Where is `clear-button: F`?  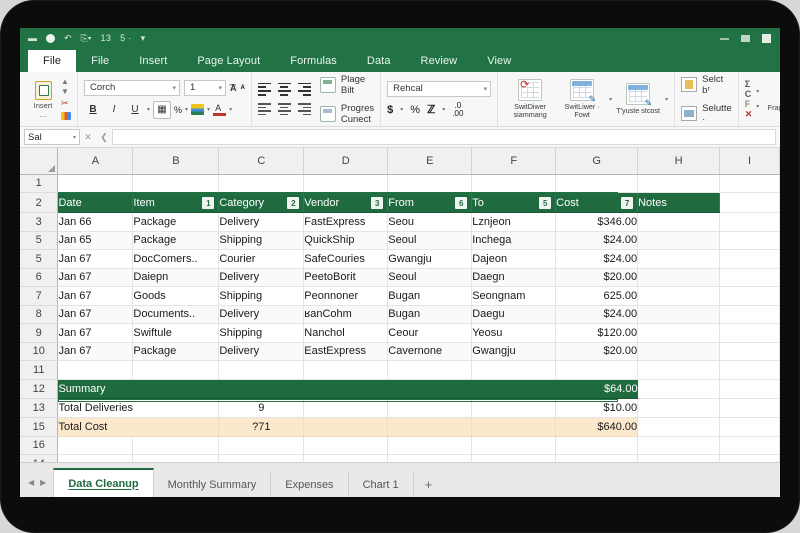 clear-button: F is located at coordinates (747, 103).